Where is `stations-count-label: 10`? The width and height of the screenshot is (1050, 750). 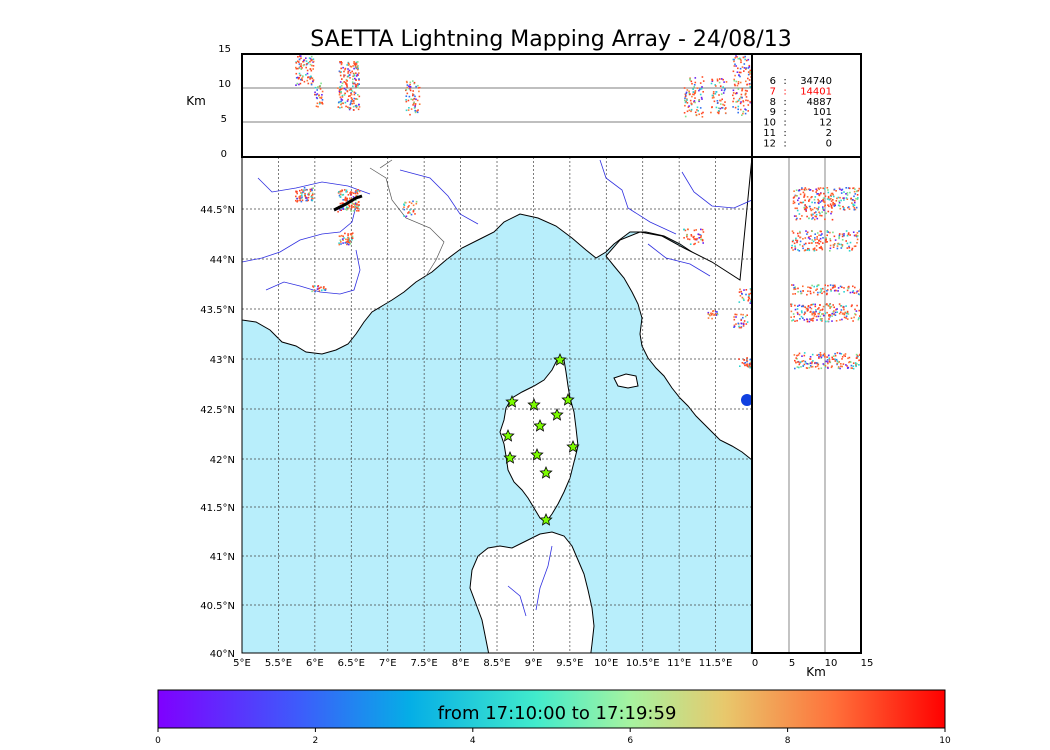 stations-count-label: 10 is located at coordinates (769, 123).